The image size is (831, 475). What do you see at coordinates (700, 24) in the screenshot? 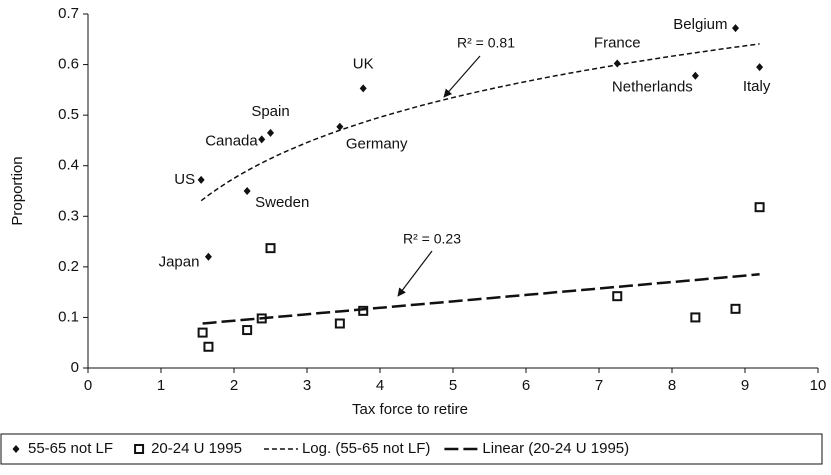
I see `point-label: Belgium` at bounding box center [700, 24].